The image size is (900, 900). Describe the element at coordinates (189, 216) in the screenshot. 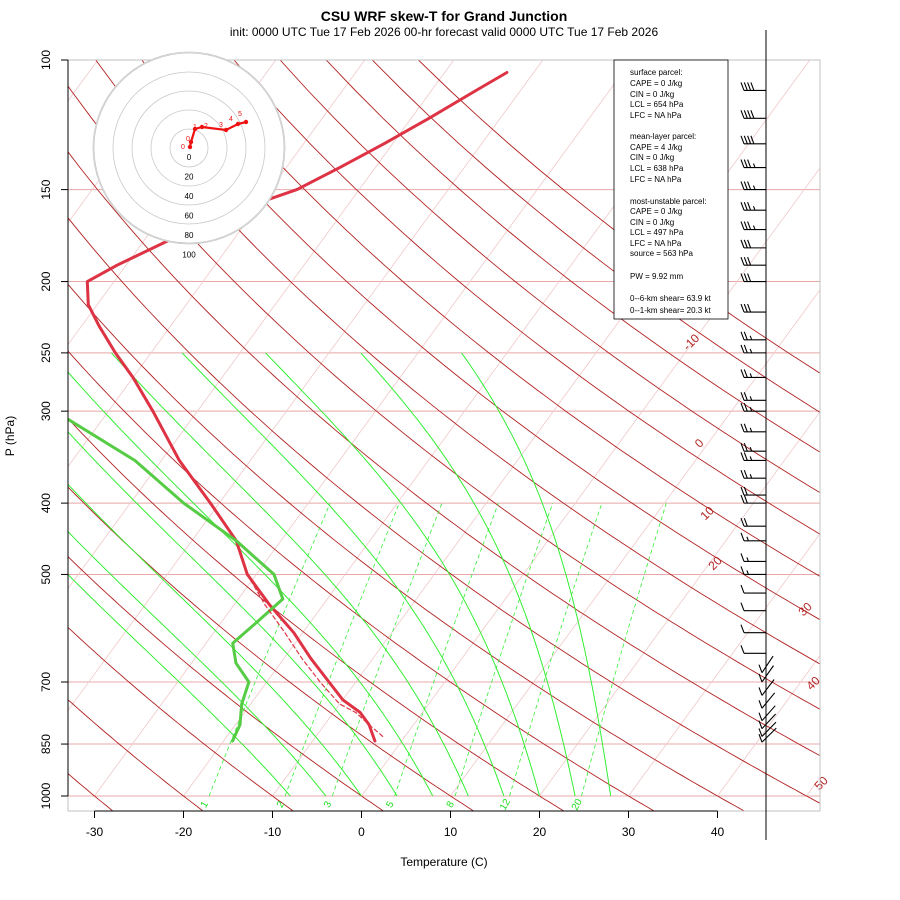

I see `hodograph-ring-label: 60` at that location.